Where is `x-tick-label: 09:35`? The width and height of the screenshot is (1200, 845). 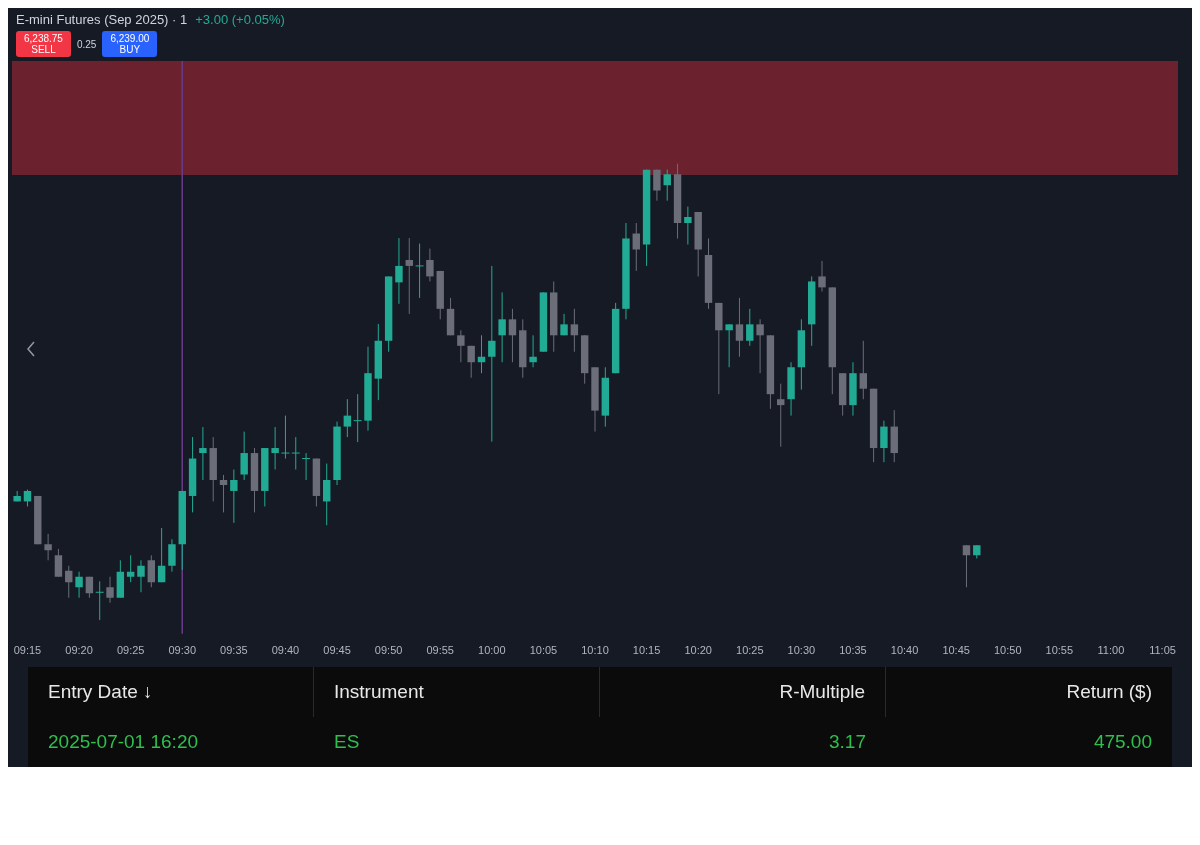 x-tick-label: 09:35 is located at coordinates (234, 650).